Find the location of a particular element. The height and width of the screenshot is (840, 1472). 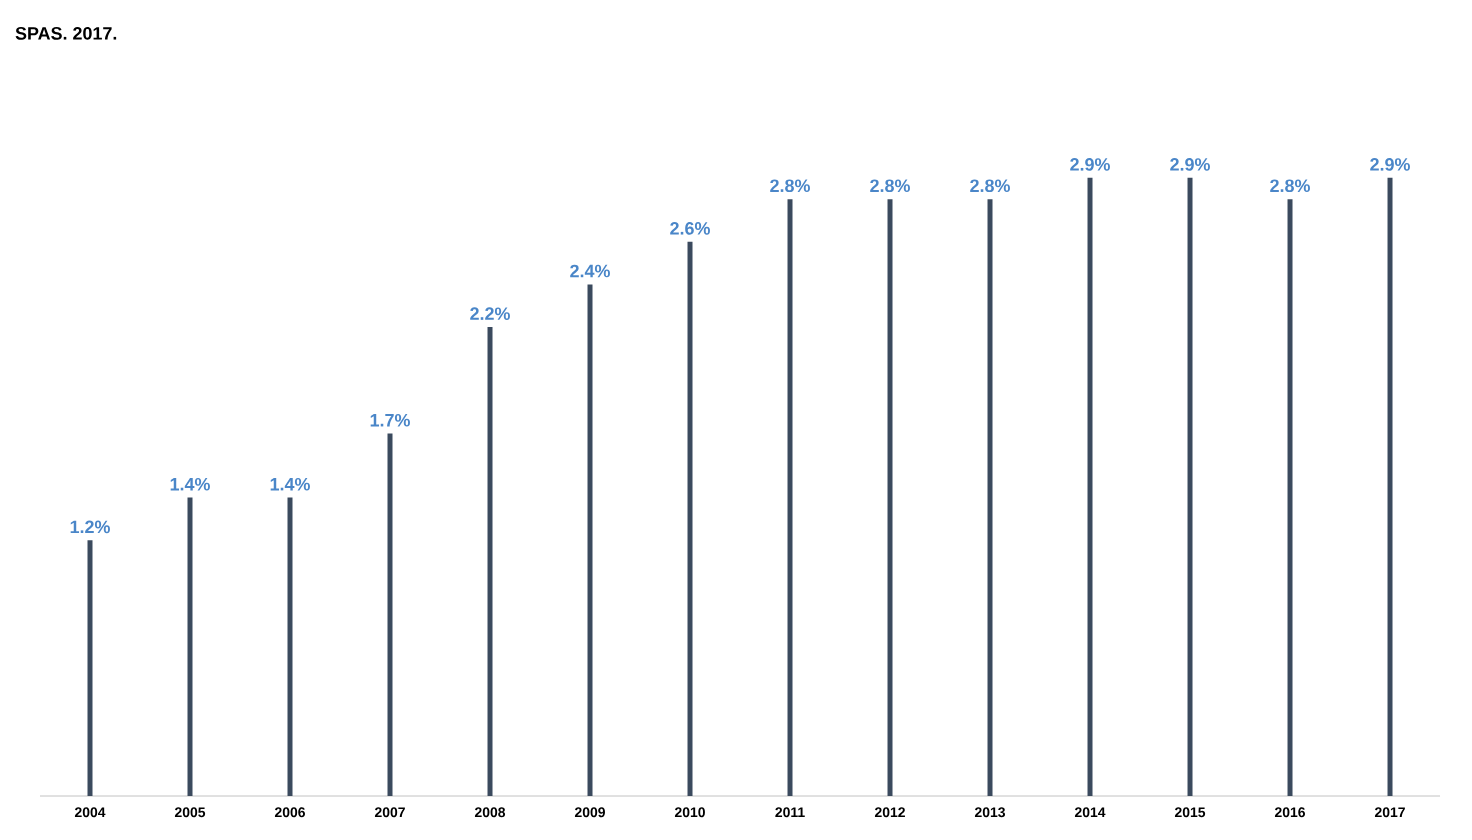

data-label: 2.2% is located at coordinates (490, 313).